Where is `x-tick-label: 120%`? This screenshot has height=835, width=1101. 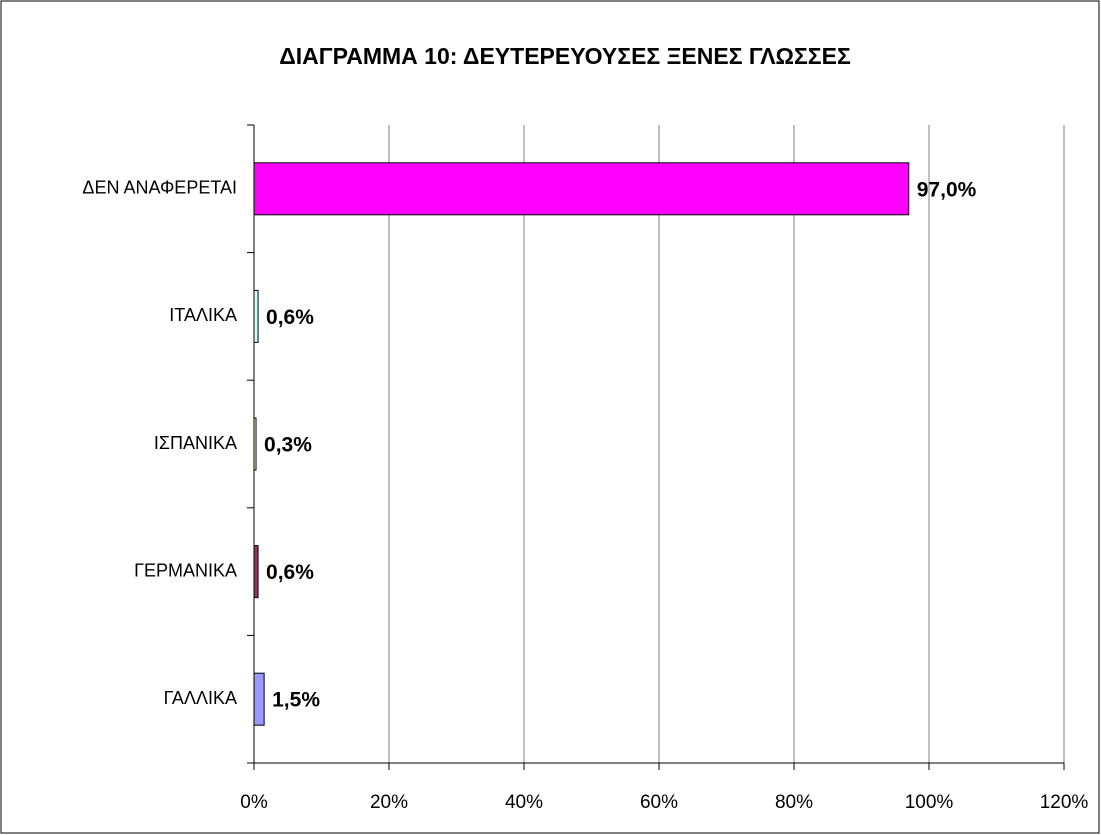
x-tick-label: 120% is located at coordinates (1064, 802).